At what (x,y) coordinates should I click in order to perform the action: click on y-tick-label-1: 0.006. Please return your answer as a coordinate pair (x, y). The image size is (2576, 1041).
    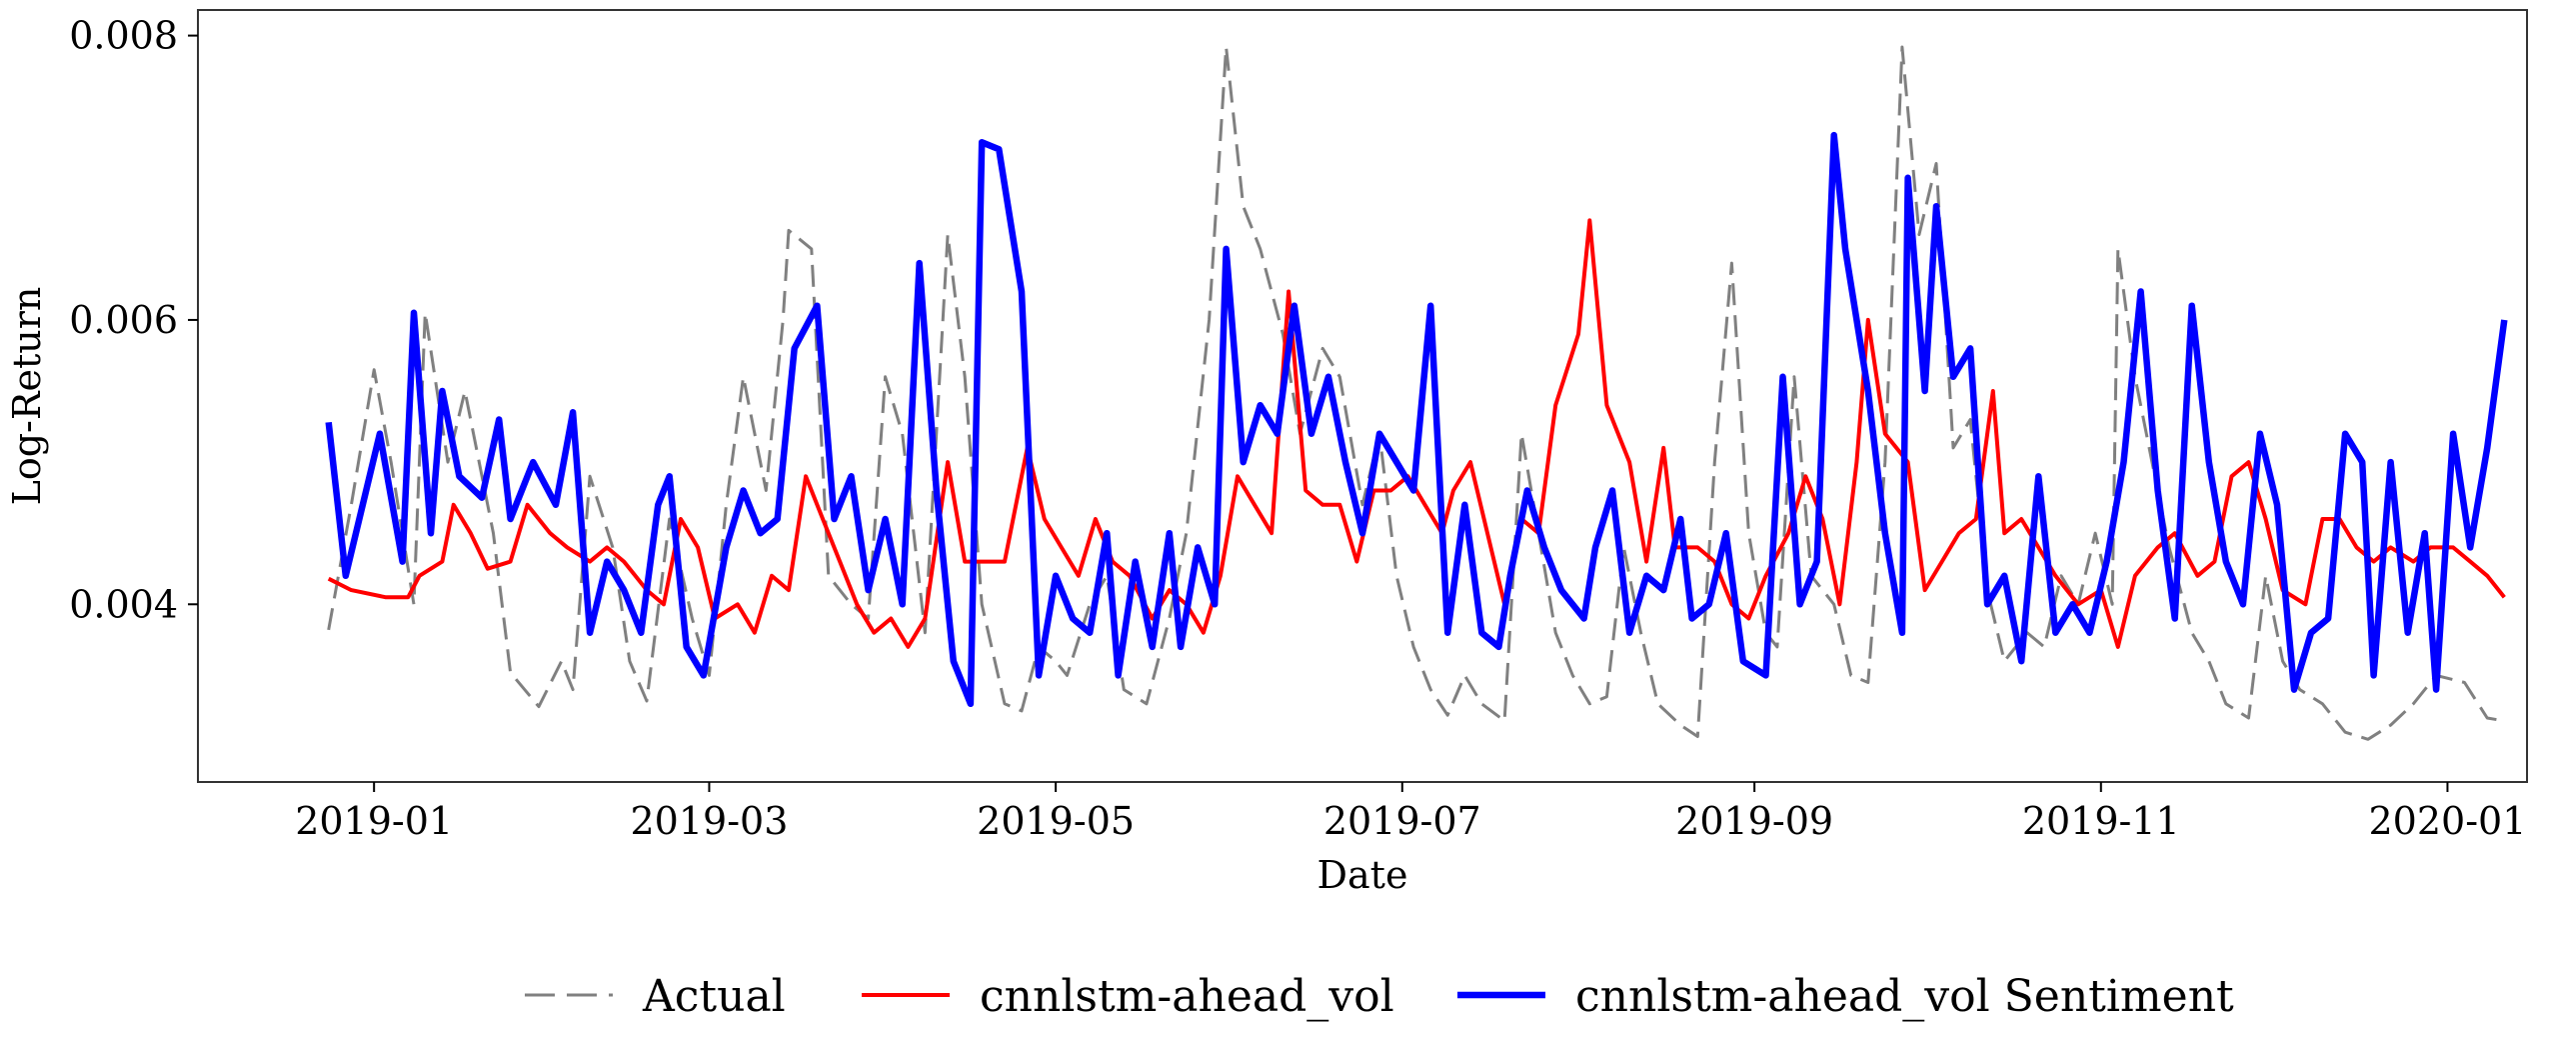
    Looking at the image, I should click on (124, 320).